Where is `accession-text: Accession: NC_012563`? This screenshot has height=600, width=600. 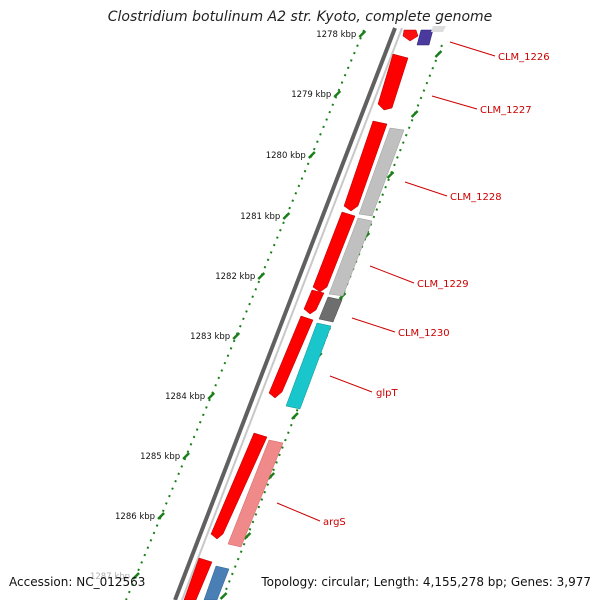
accession-text: Accession: NC_012563 is located at coordinates (77, 582).